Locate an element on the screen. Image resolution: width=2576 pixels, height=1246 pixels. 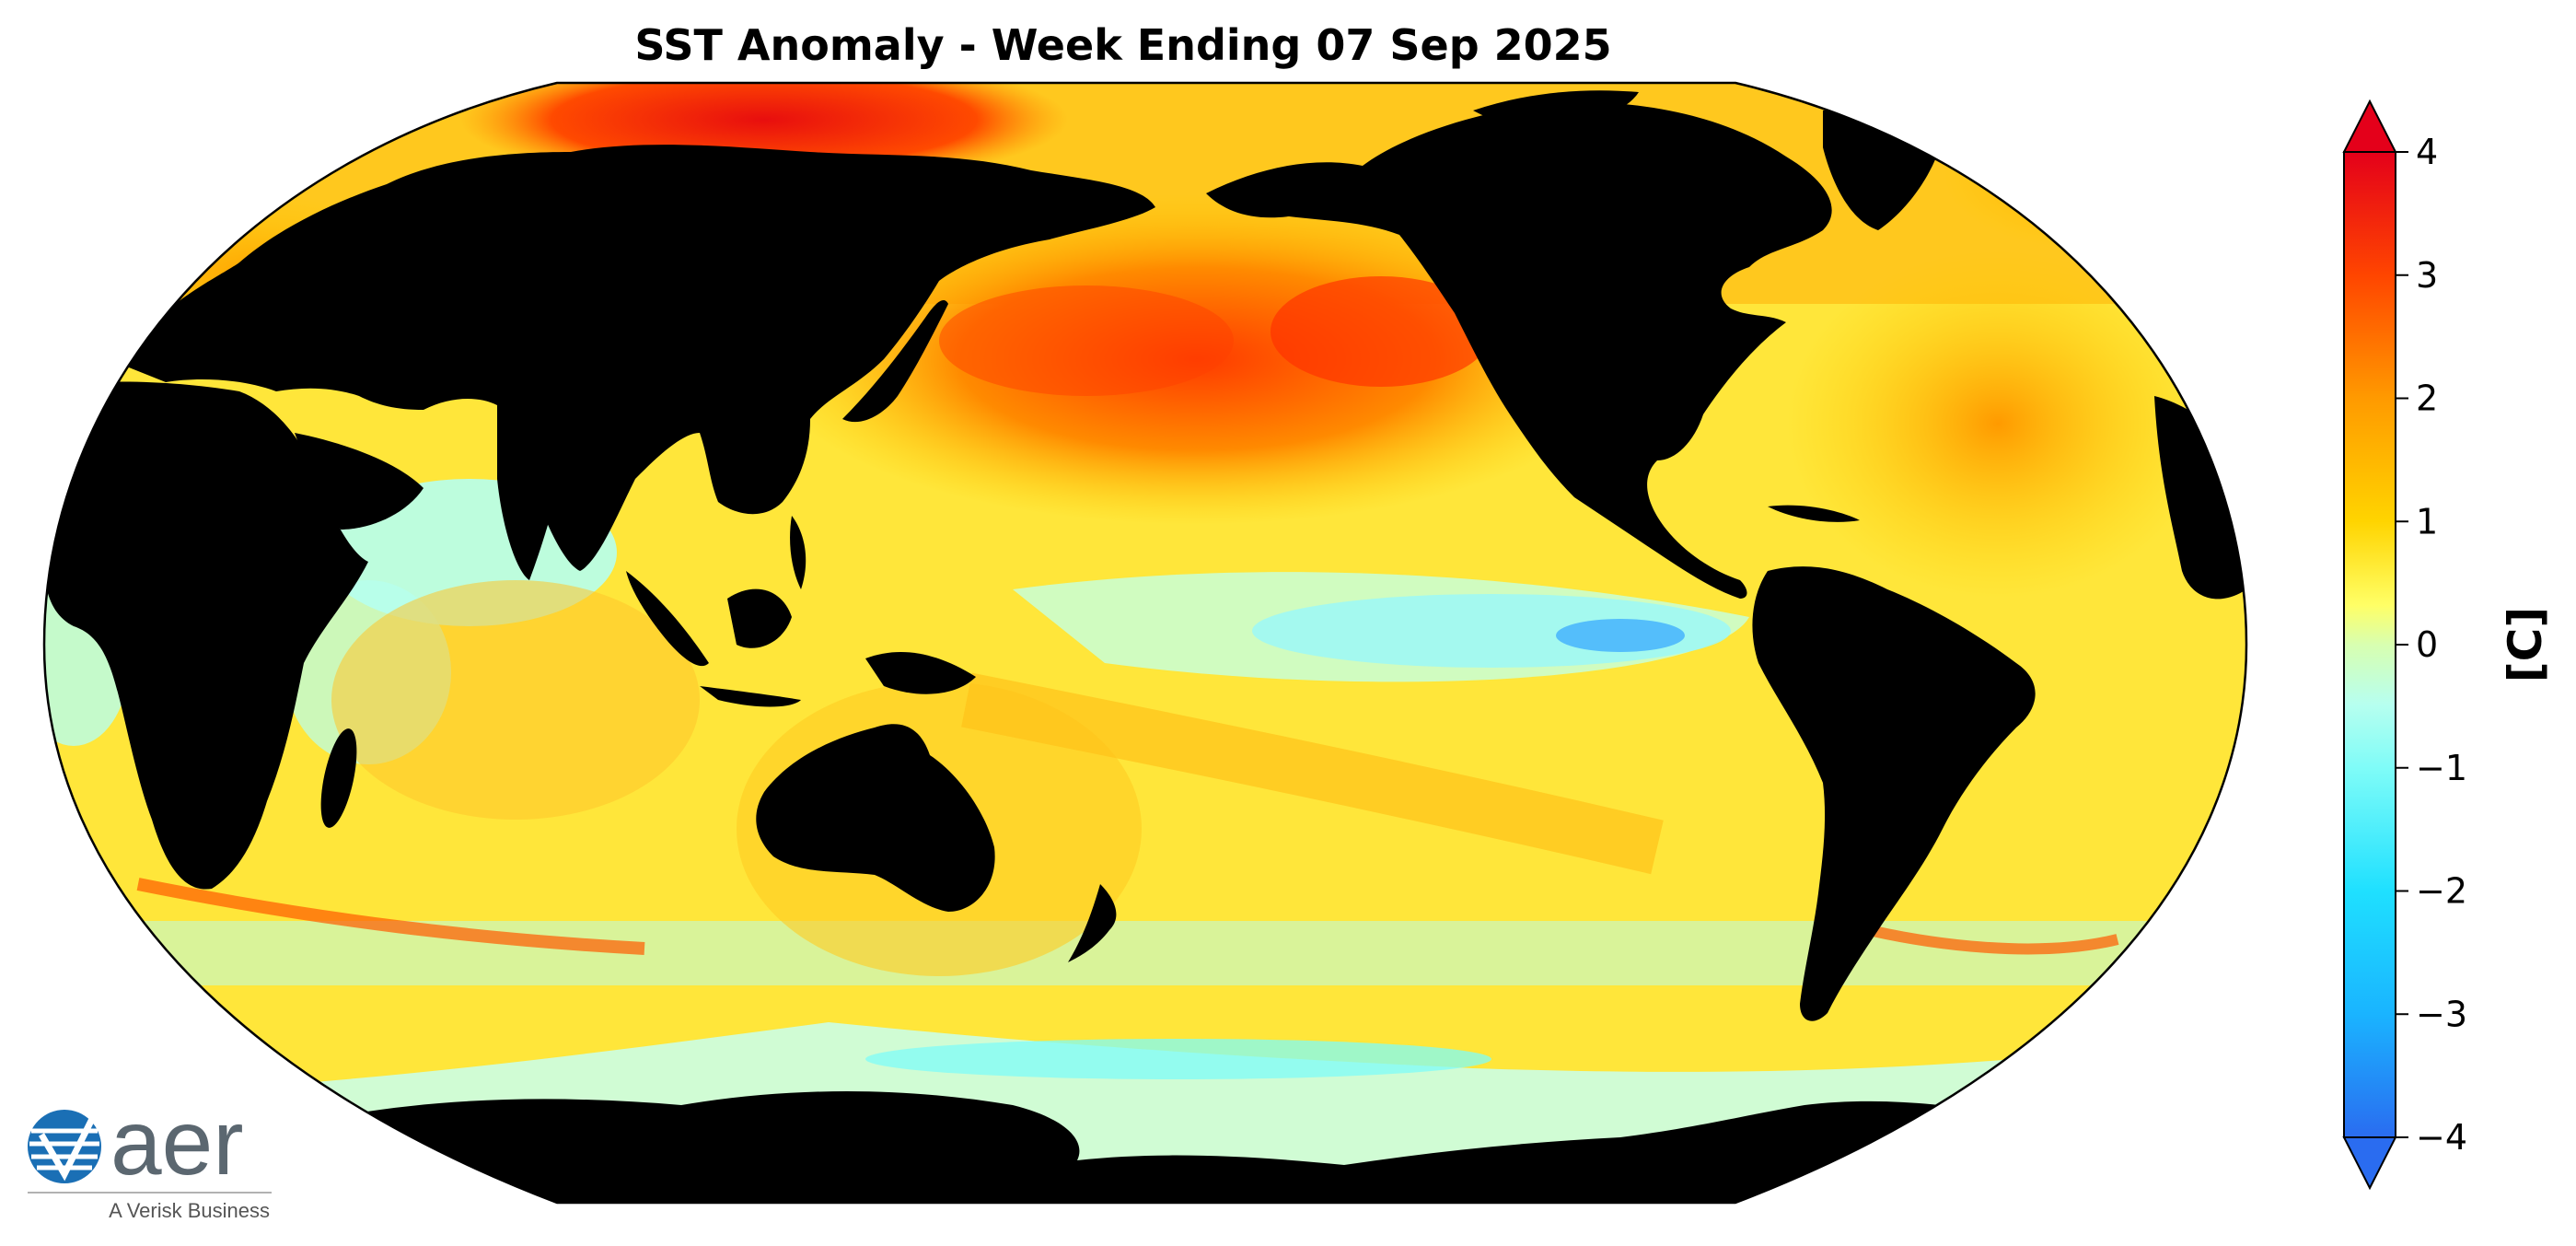
aer-logo: aer A Verisk Business is located at coordinates (150, 1156).